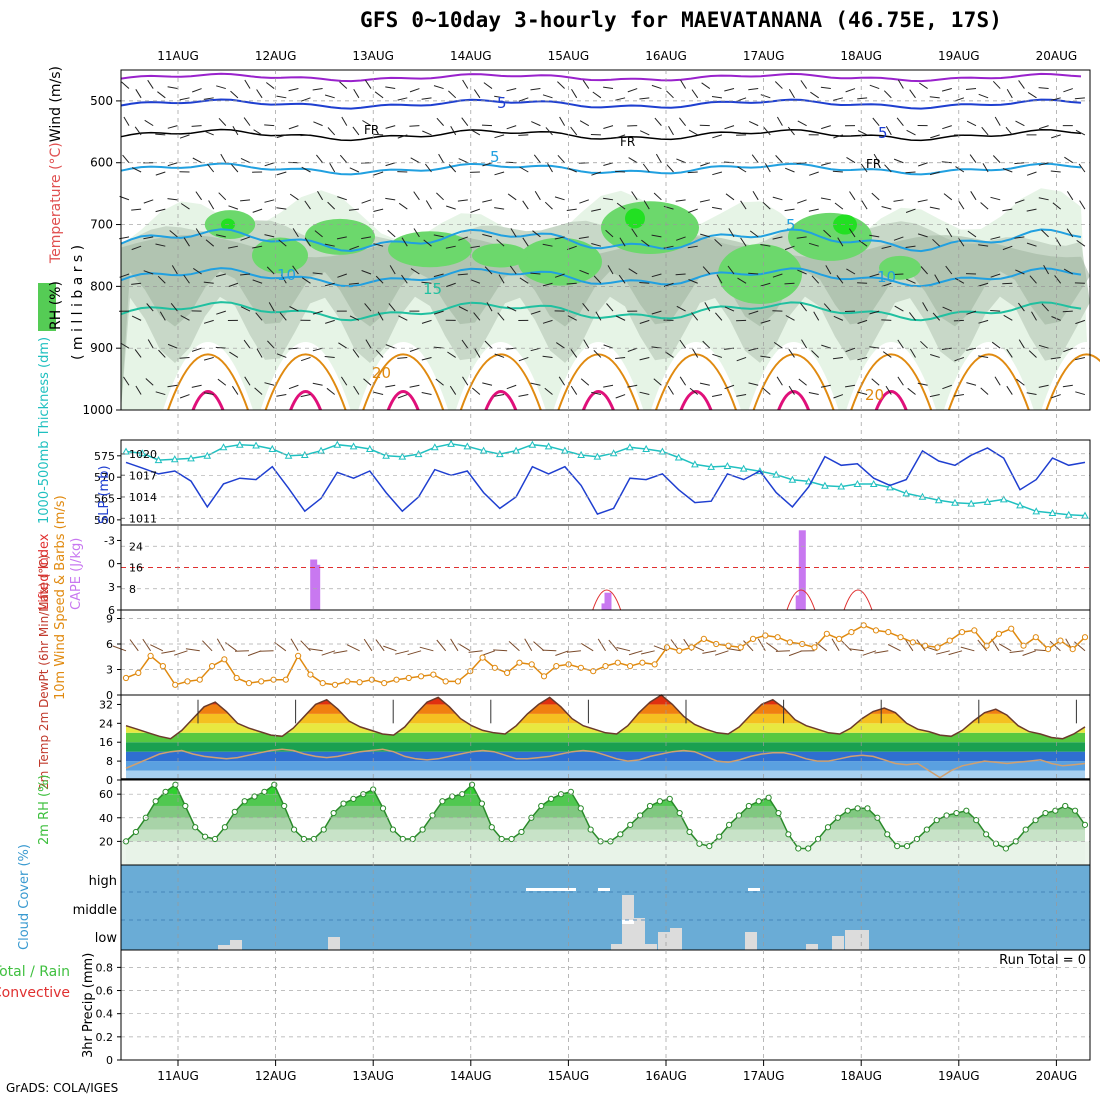 This screenshot has width=1100, height=1100. I want to click on rh-saturated-blob, so click(635, 218).